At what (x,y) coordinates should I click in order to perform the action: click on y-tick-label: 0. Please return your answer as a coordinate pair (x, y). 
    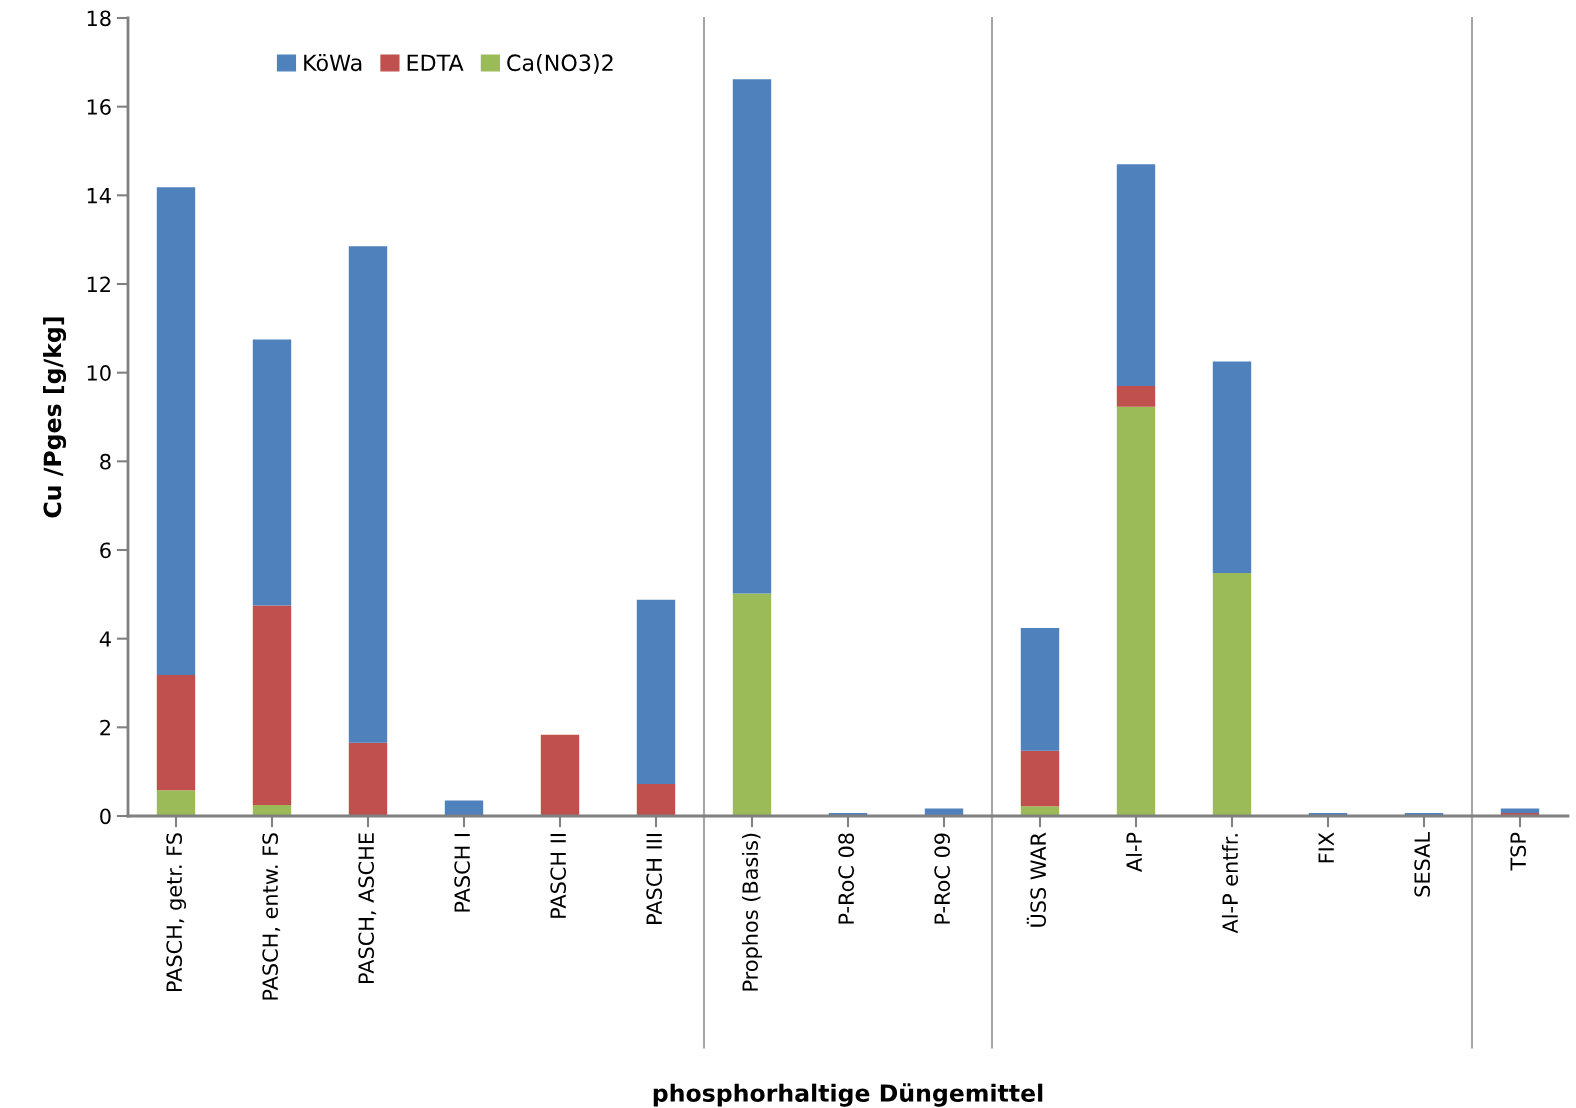
    Looking at the image, I should click on (105, 816).